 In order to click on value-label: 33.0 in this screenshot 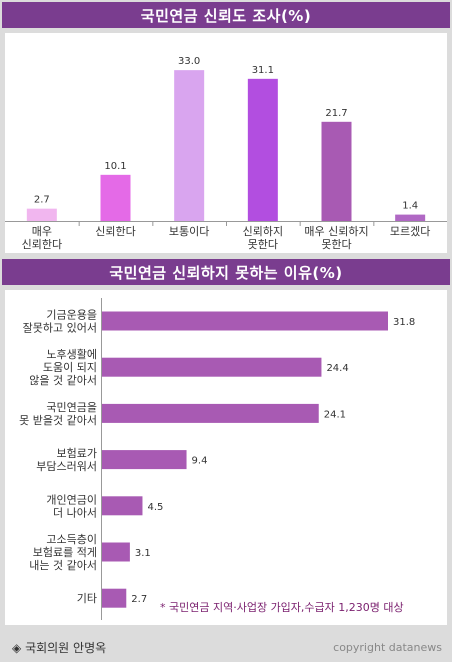, I will do `click(189, 61)`.